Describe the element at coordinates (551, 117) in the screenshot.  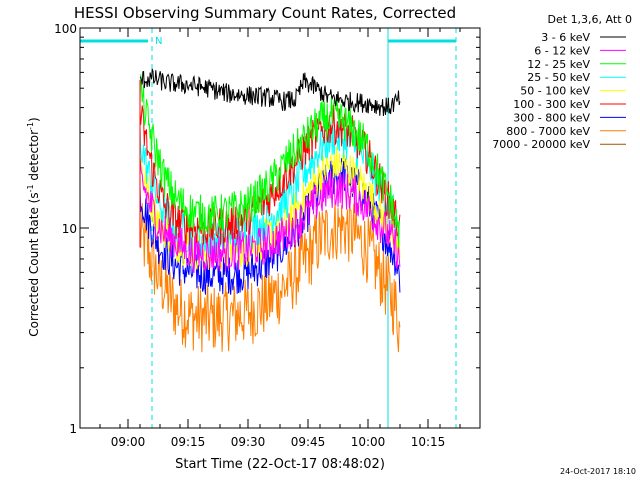
I see `legend-label: 300 - 800 keV` at that location.